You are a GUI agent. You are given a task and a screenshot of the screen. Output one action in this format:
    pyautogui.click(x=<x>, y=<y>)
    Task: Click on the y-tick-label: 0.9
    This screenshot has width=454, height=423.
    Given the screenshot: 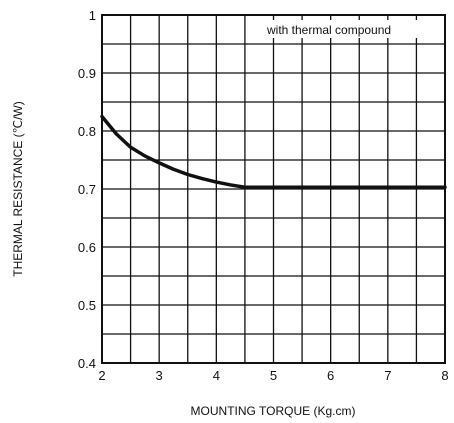 What is the action you would take?
    pyautogui.click(x=87, y=73)
    